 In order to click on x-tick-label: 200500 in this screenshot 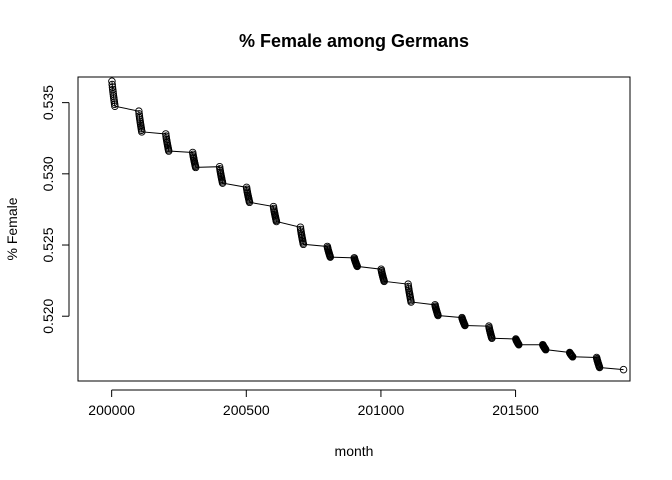, I will do `click(246, 410)`.